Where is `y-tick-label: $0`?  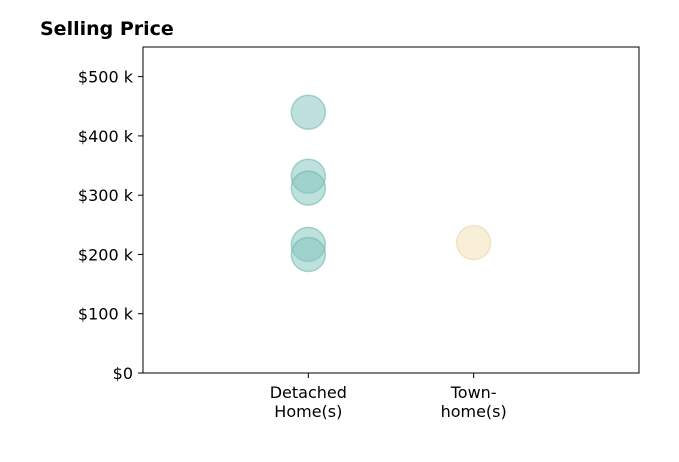
y-tick-label: $0 is located at coordinates (123, 373).